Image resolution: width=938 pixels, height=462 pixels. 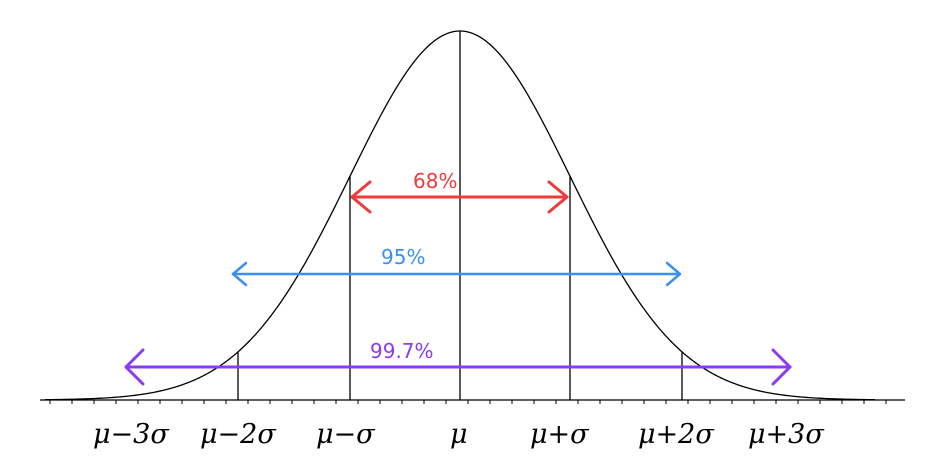 What do you see at coordinates (468, 402) in the screenshot?
I see `axis-minor-ticks` at bounding box center [468, 402].